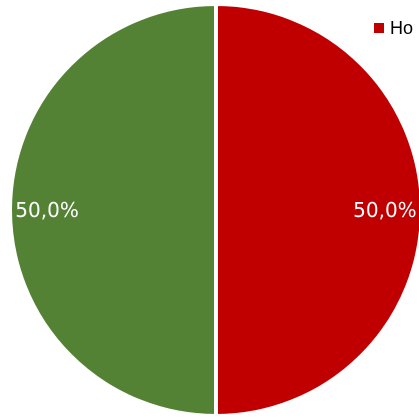 The width and height of the screenshot is (419, 420). What do you see at coordinates (47, 210) in the screenshot?
I see `pie-slice-label-1: 50,0%` at bounding box center [47, 210].